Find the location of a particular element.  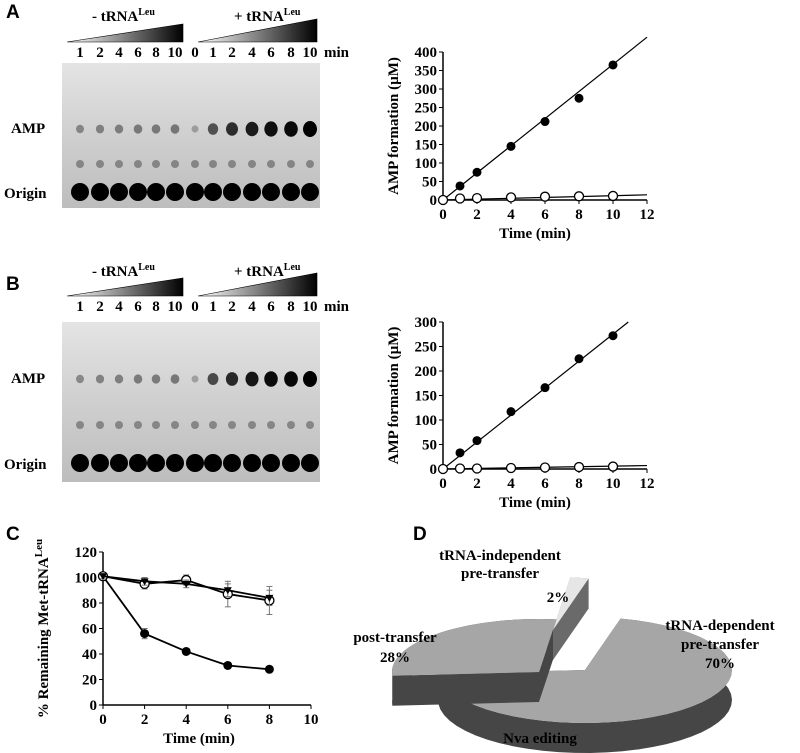

pie-label-post-line1: post-transfer is located at coordinates (395, 638).